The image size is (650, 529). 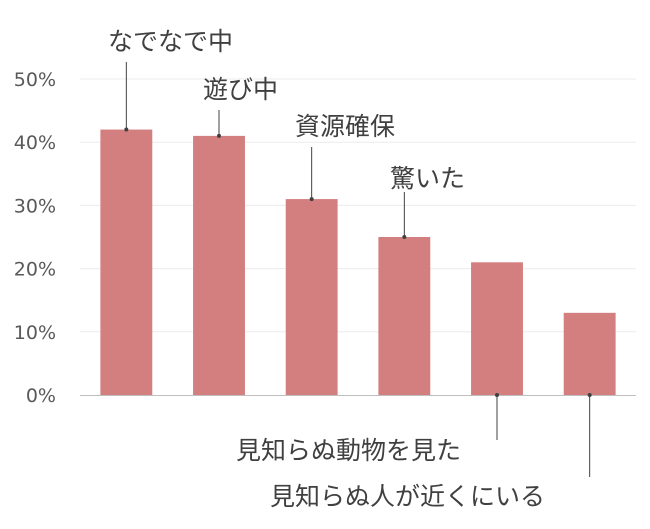 What do you see at coordinates (35, 238) in the screenshot?
I see `y-axis-ticks: 0% 10% 20% 30% 40% 50%` at bounding box center [35, 238].